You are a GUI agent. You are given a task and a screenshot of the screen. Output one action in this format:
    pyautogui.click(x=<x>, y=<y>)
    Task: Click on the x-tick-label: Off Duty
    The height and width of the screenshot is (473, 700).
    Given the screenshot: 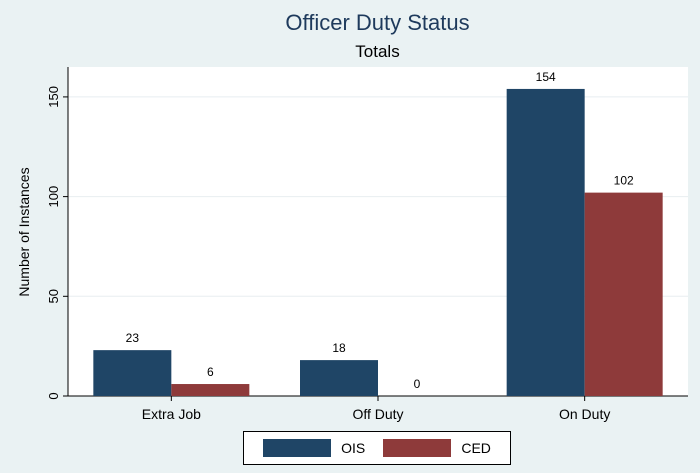 What is the action you would take?
    pyautogui.click(x=377, y=414)
    